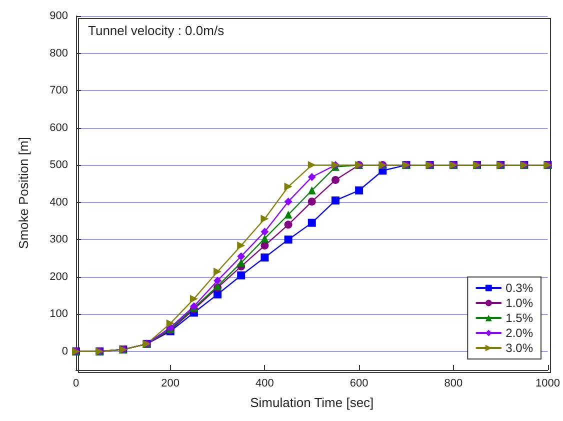 This screenshot has height=421, width=563. What do you see at coordinates (312, 402) in the screenshot?
I see `x-axis-title: Simulation Time [sec]` at bounding box center [312, 402].